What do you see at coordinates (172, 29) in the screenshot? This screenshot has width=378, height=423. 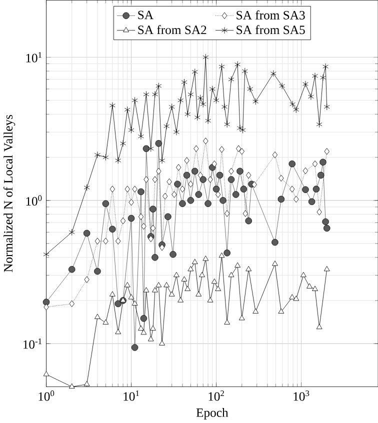 I see `legend-label: SA from SA2` at bounding box center [172, 29].